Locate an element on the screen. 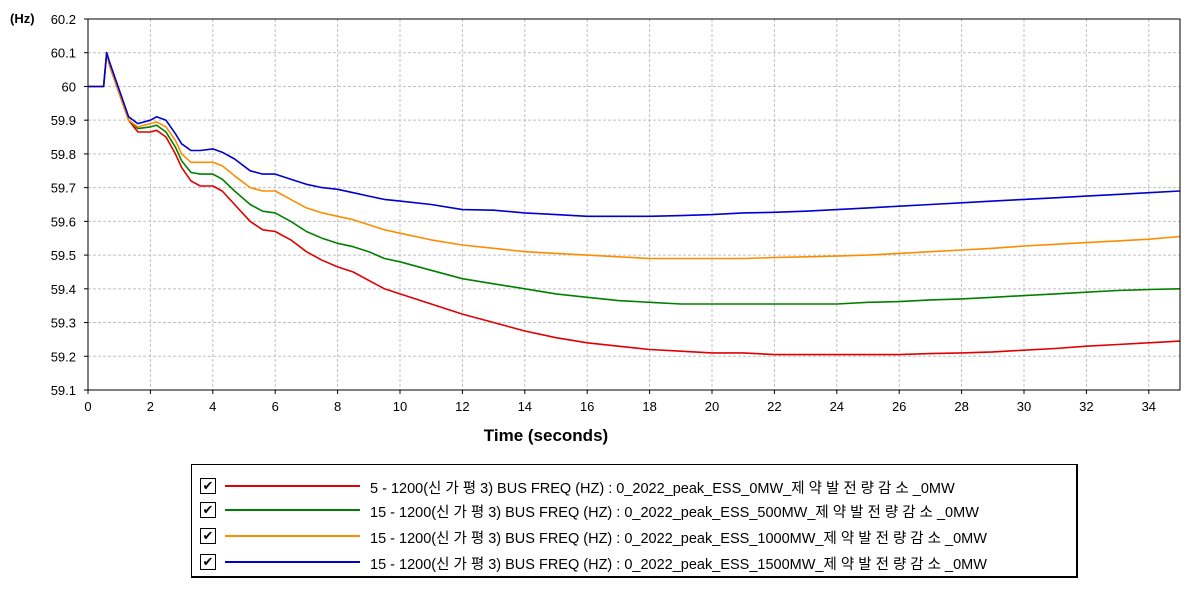  x-tick-label: 4 is located at coordinates (212, 406).